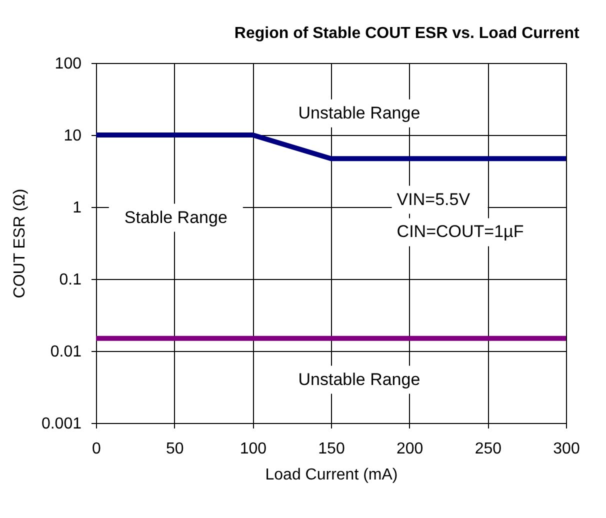  I want to click on y-tick-label: 0.1, so click(70, 280).